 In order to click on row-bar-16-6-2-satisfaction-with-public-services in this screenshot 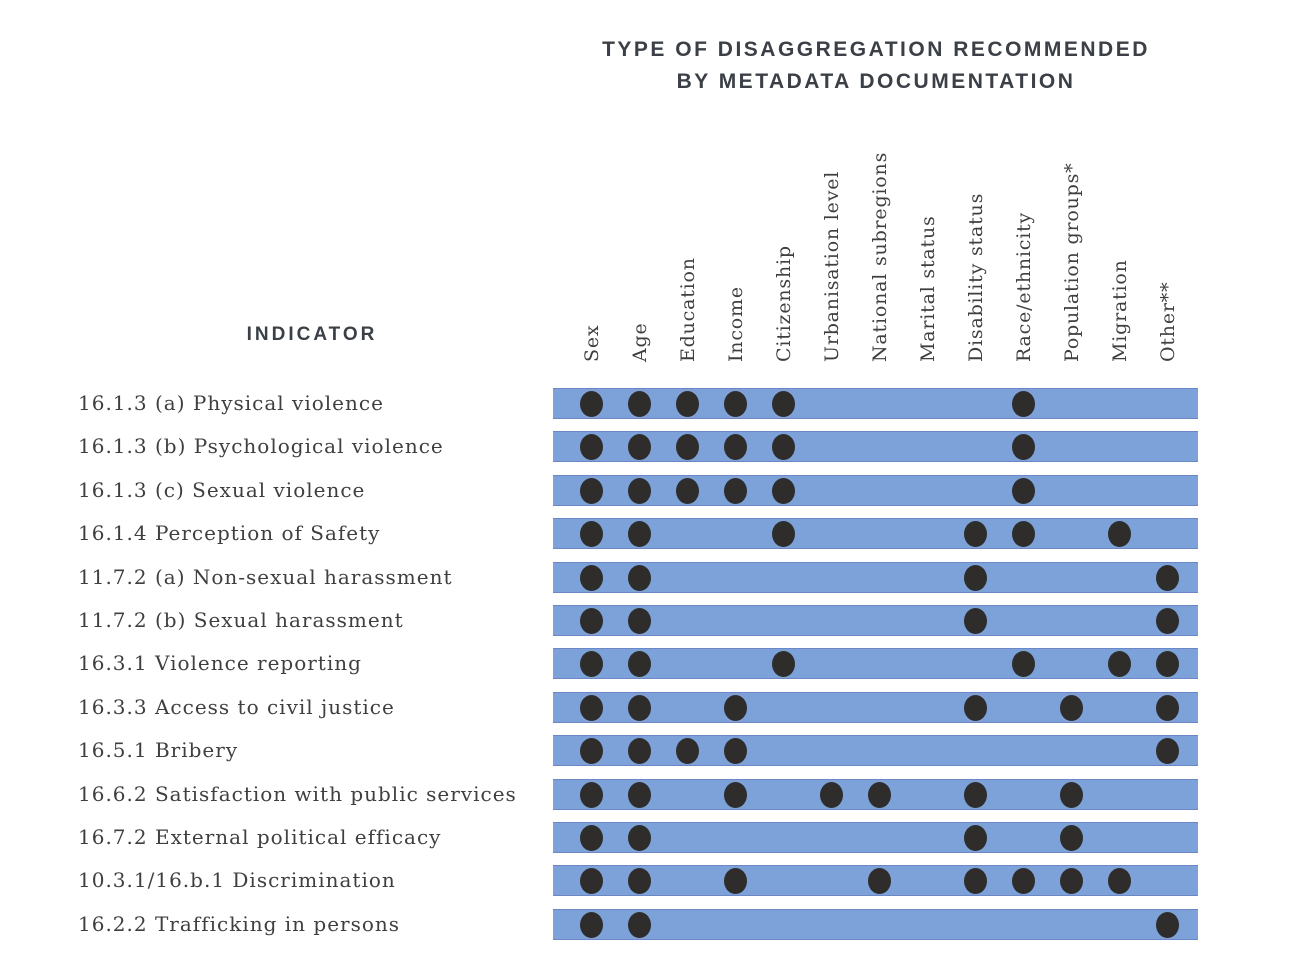, I will do `click(875, 794)`.